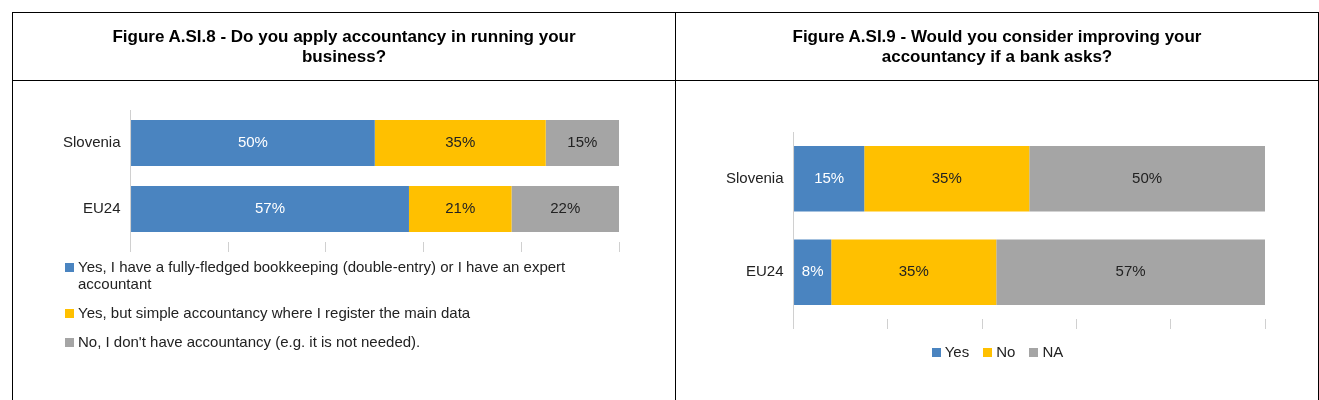 This screenshot has width=1319, height=400. Describe the element at coordinates (1053, 351) in the screenshot. I see `legend-label: NA` at that location.